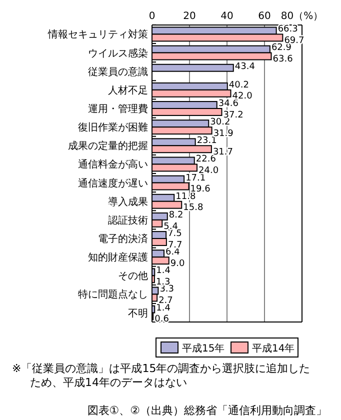  What do you see at coordinates (206, 141) in the screenshot?
I see `data-label: 23.1` at bounding box center [206, 141].